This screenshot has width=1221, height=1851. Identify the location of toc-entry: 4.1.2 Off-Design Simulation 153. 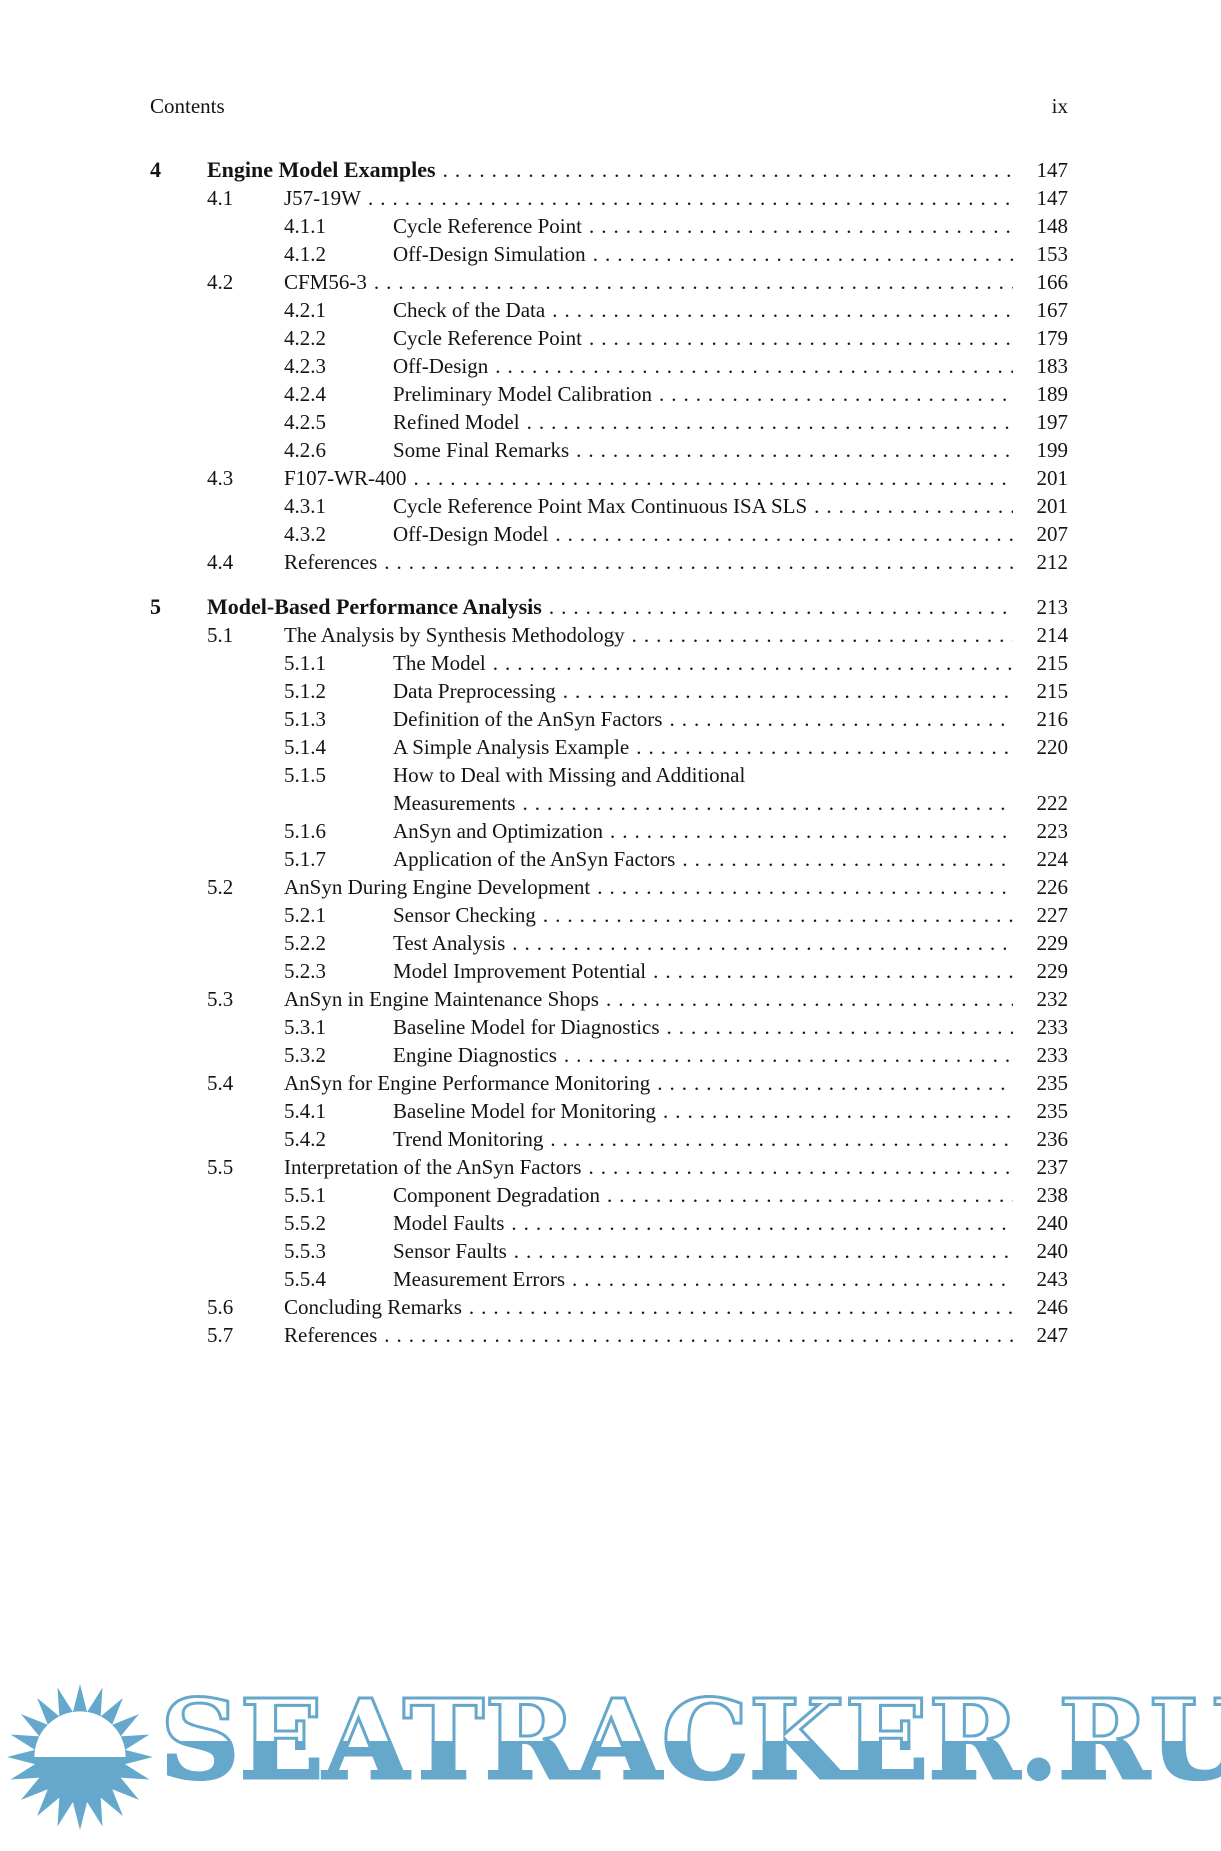
(609, 254).